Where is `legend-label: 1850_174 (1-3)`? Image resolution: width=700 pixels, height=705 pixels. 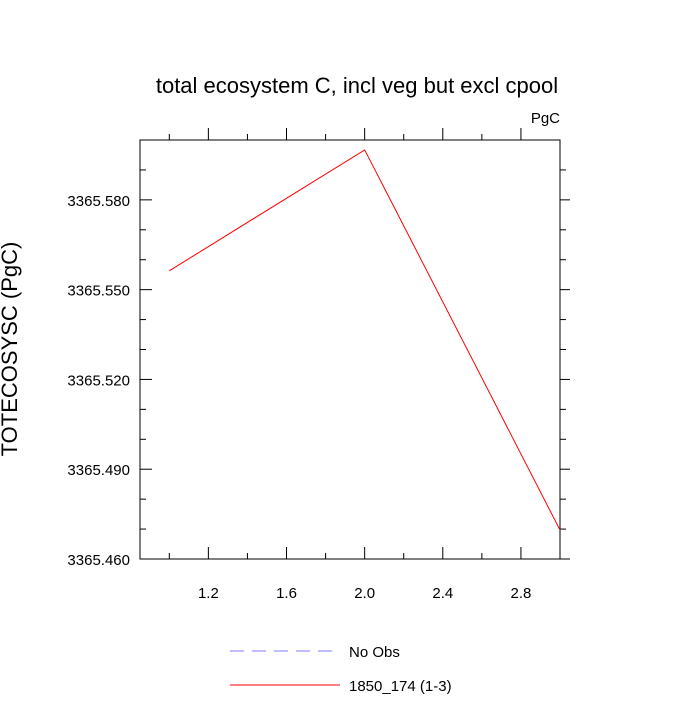 legend-label: 1850_174 (1-3) is located at coordinates (400, 686).